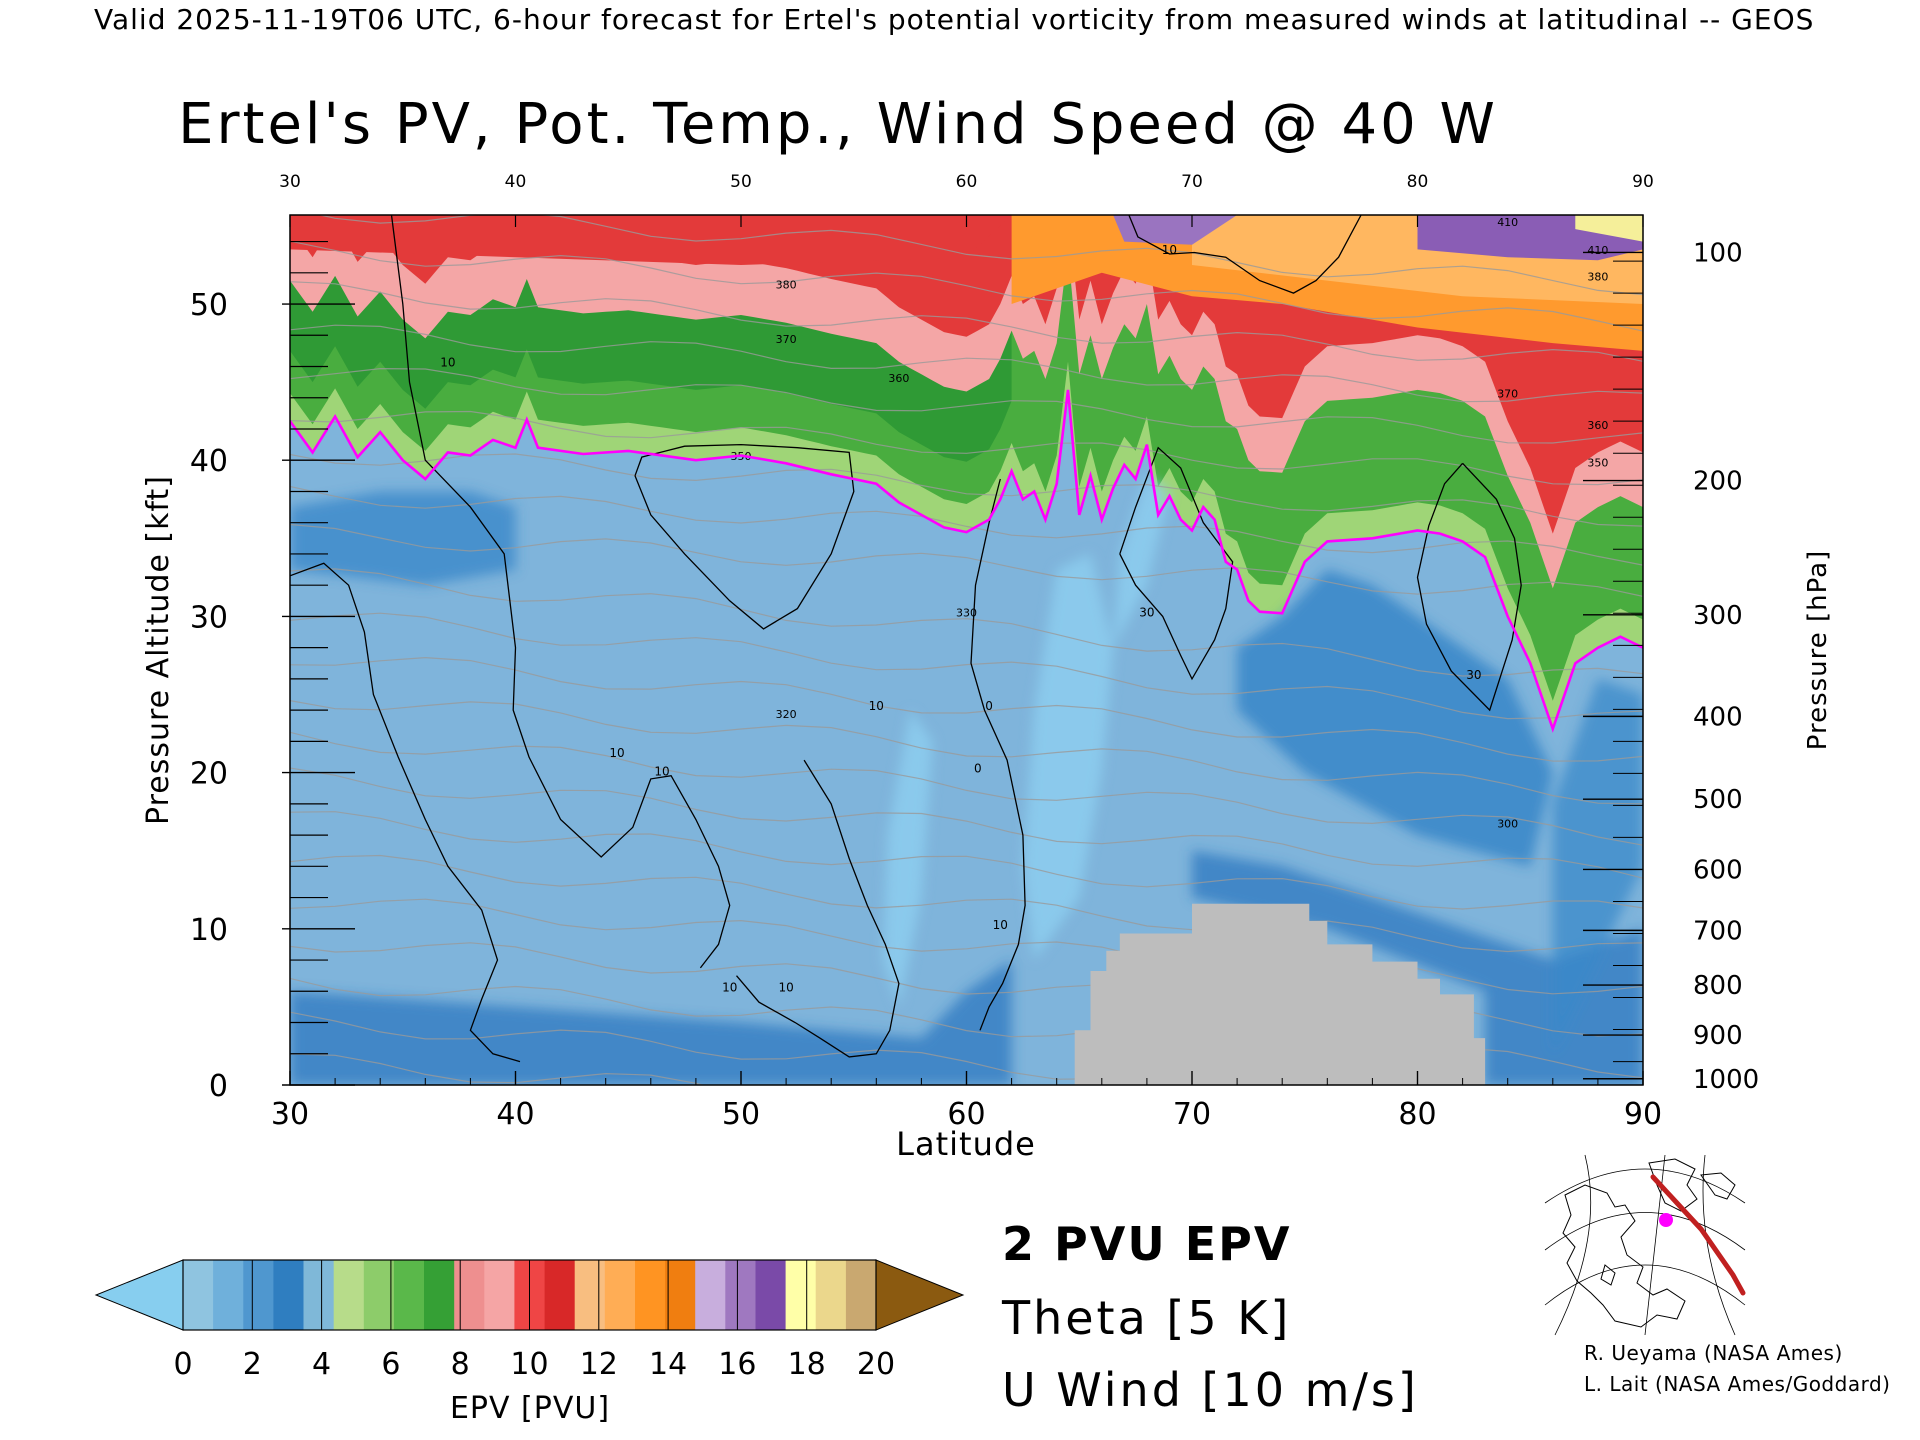 The height and width of the screenshot is (1440, 1920). What do you see at coordinates (1507, 222) in the screenshot?
I see `theta-label: 410` at bounding box center [1507, 222].